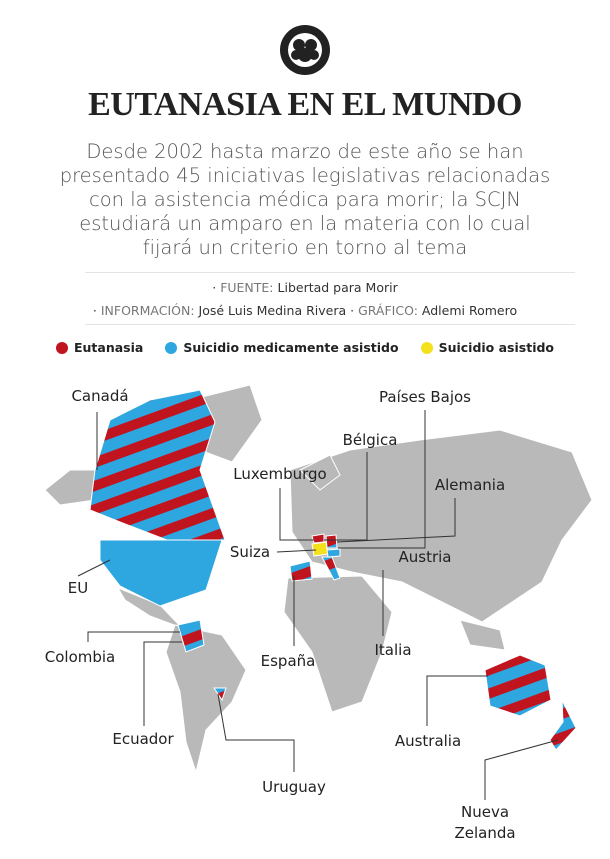  What do you see at coordinates (370, 440) in the screenshot?
I see `country-label: Bélgica` at bounding box center [370, 440].